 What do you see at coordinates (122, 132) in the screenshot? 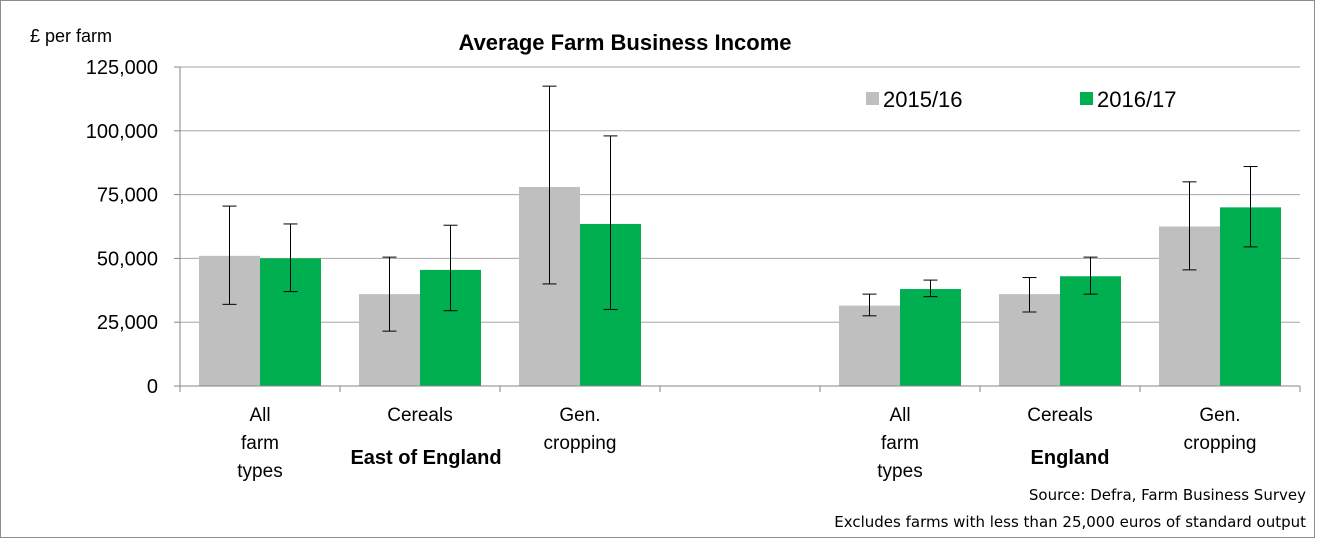
I see `y-tick-label: 100,000` at bounding box center [122, 132].